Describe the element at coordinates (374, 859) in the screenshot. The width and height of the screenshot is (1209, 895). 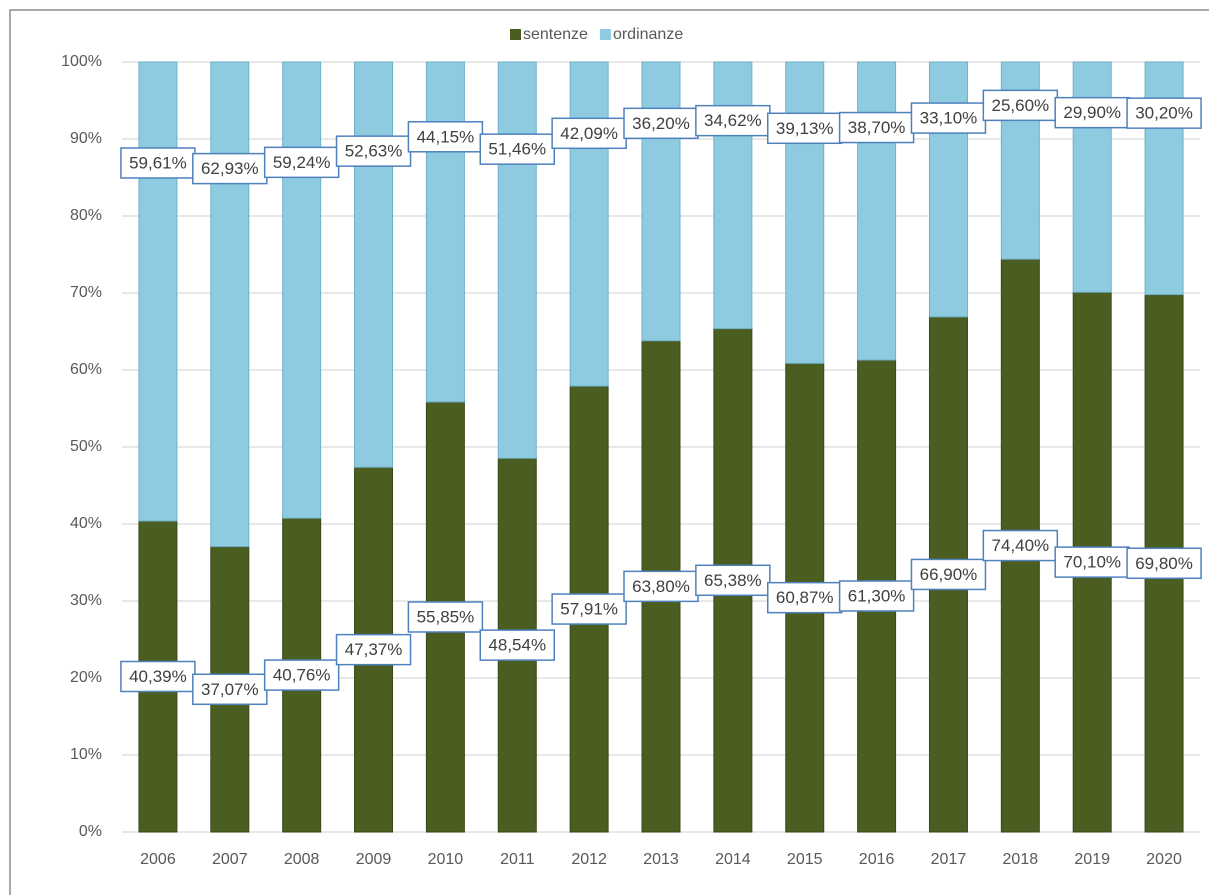
I see `x-tick-label: 2009` at that location.